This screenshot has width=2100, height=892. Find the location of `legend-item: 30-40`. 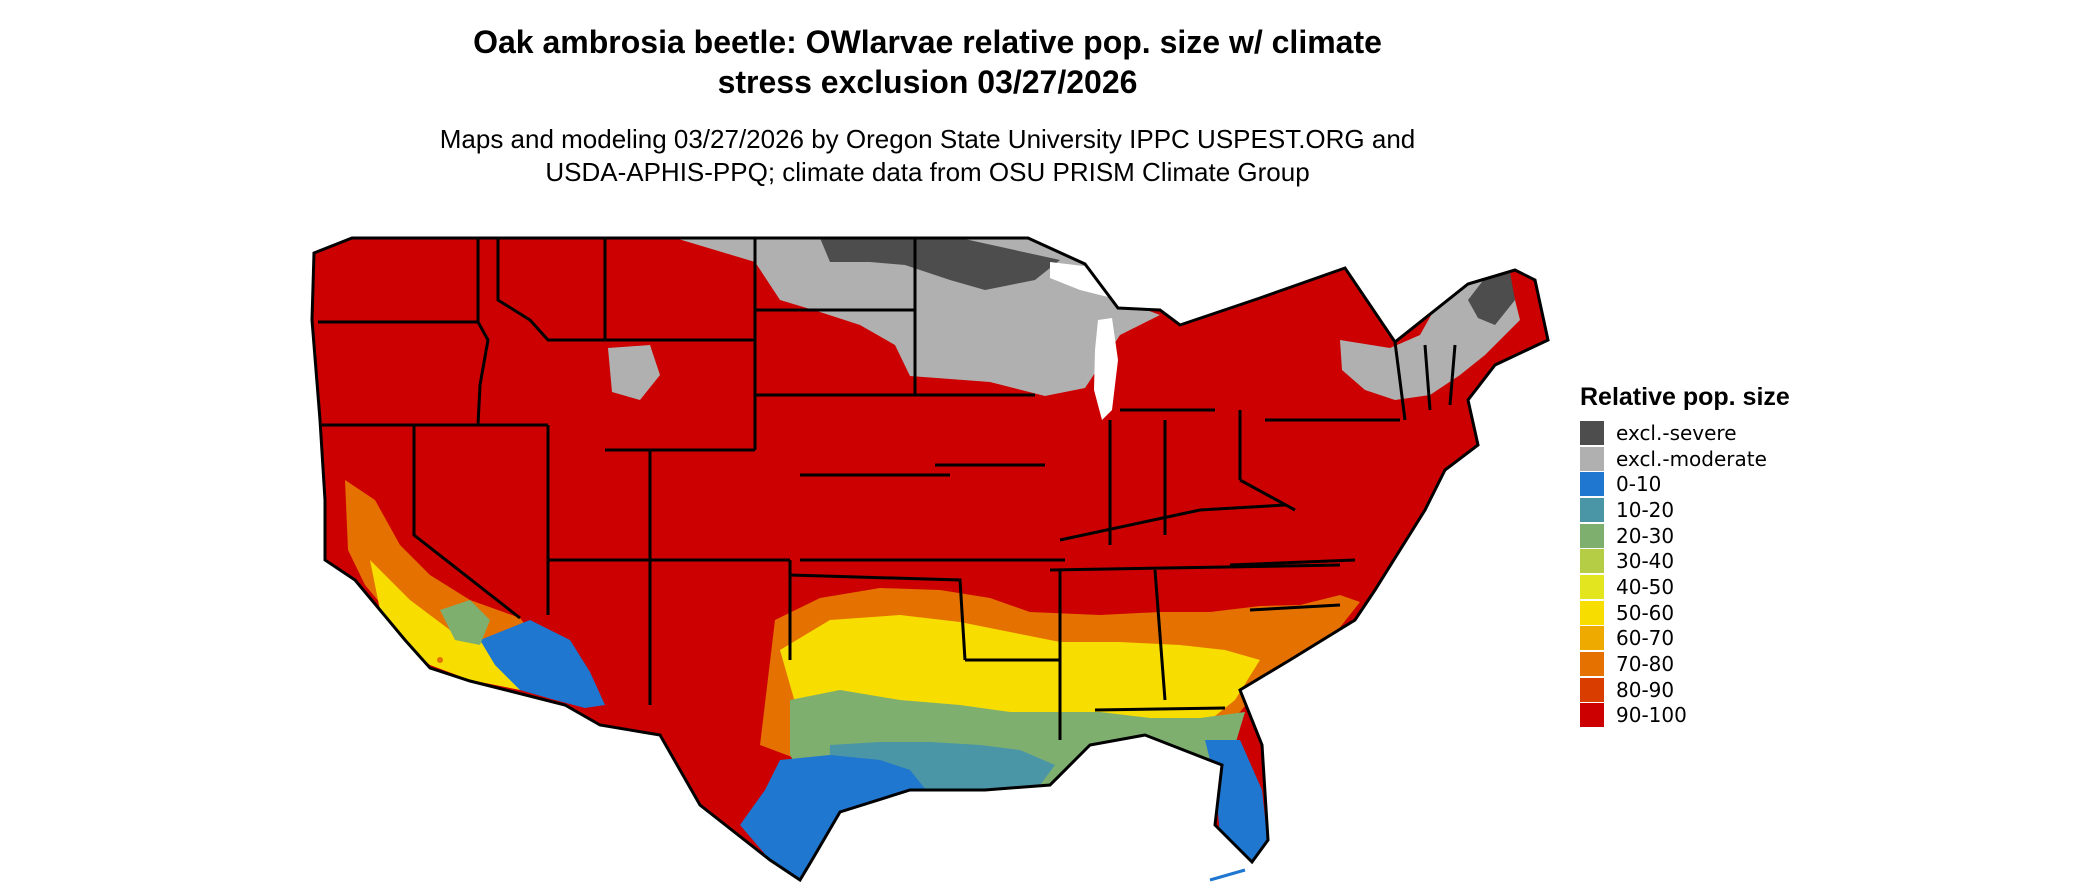

legend-item: 30-40 is located at coordinates (1685, 561).